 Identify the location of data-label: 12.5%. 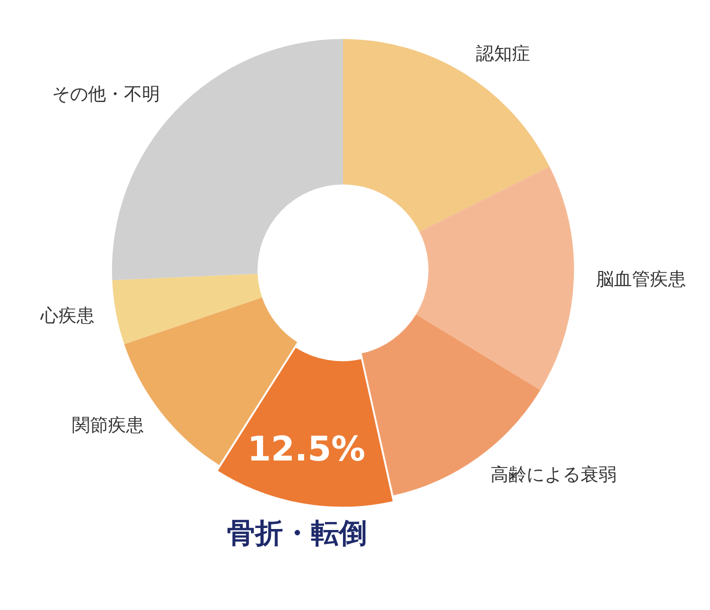
(306, 449).